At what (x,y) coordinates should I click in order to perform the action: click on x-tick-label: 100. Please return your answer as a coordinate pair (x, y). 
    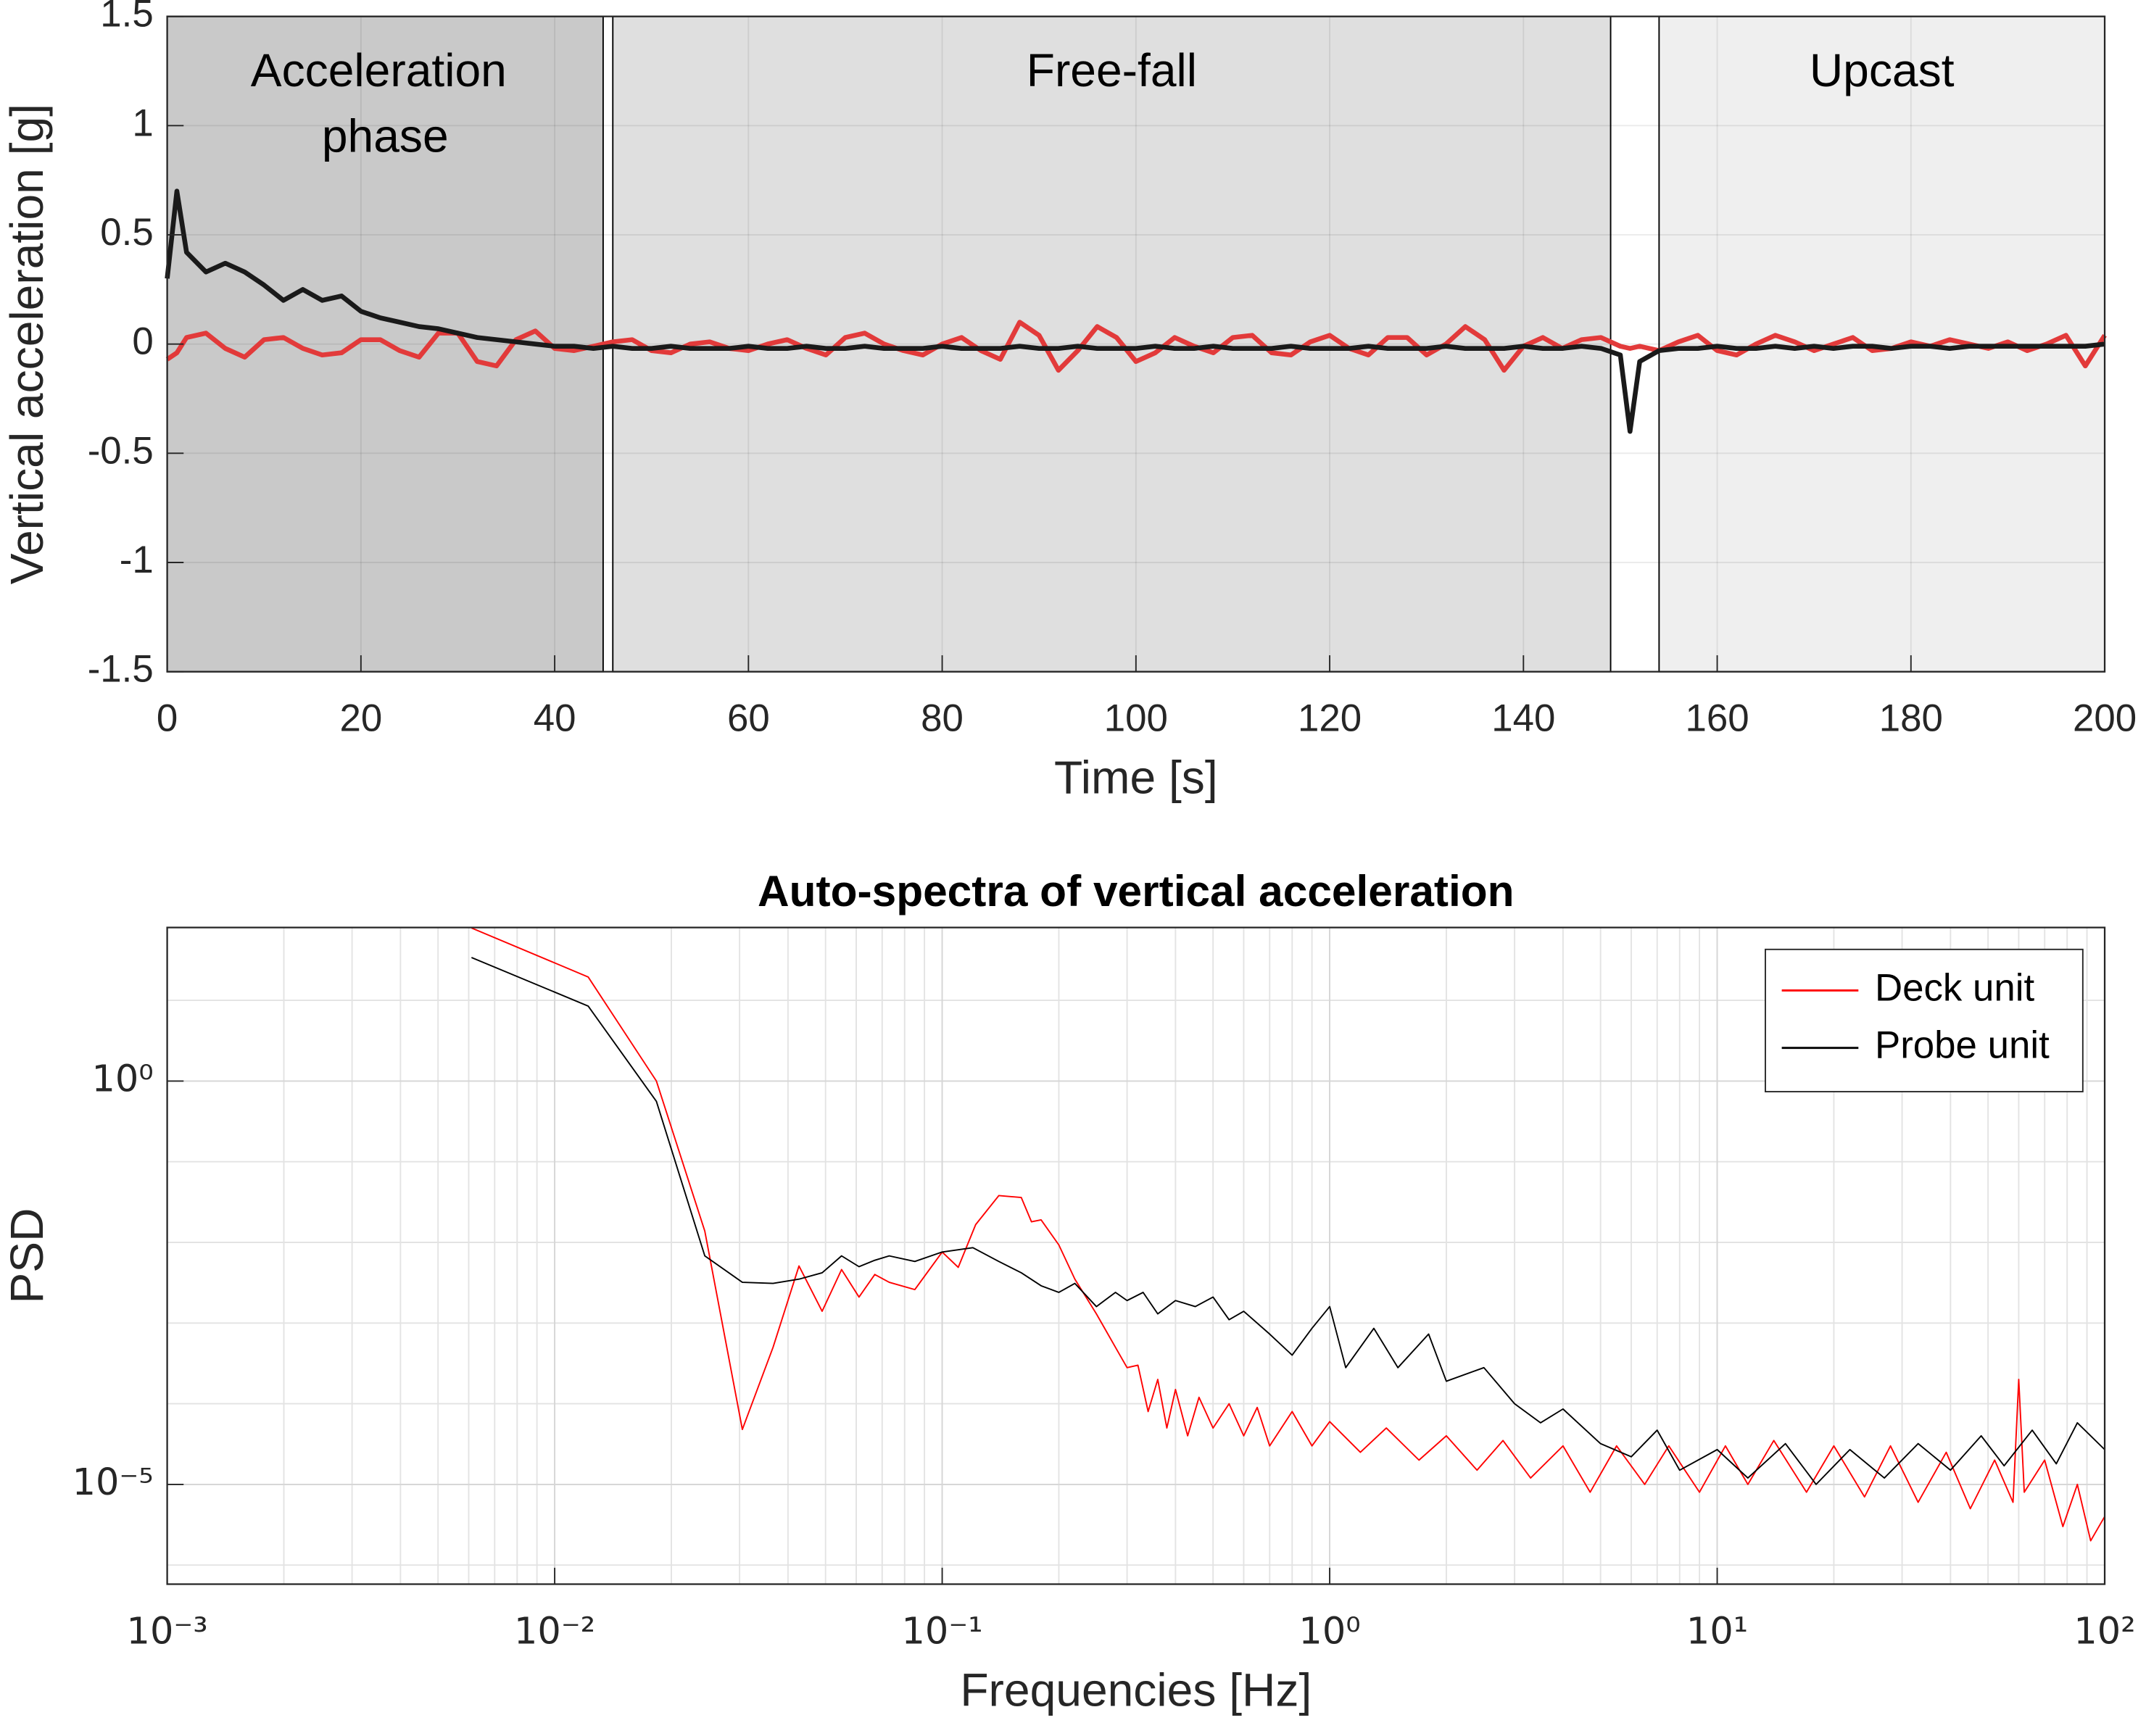
    Looking at the image, I should click on (1136, 718).